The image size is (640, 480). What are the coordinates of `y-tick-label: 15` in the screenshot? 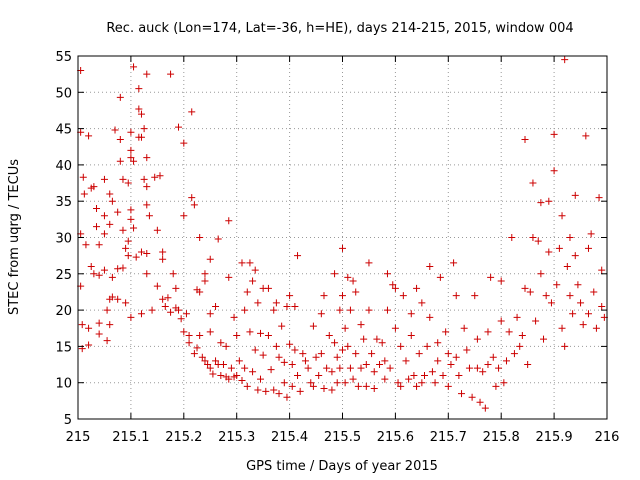 It's located at (63, 347).